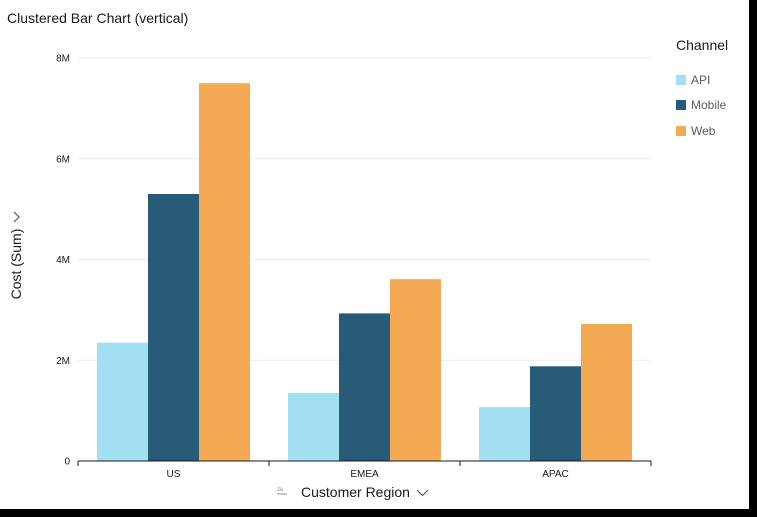 The height and width of the screenshot is (517, 757). Describe the element at coordinates (174, 474) in the screenshot. I see `x-tick-label: US` at that location.